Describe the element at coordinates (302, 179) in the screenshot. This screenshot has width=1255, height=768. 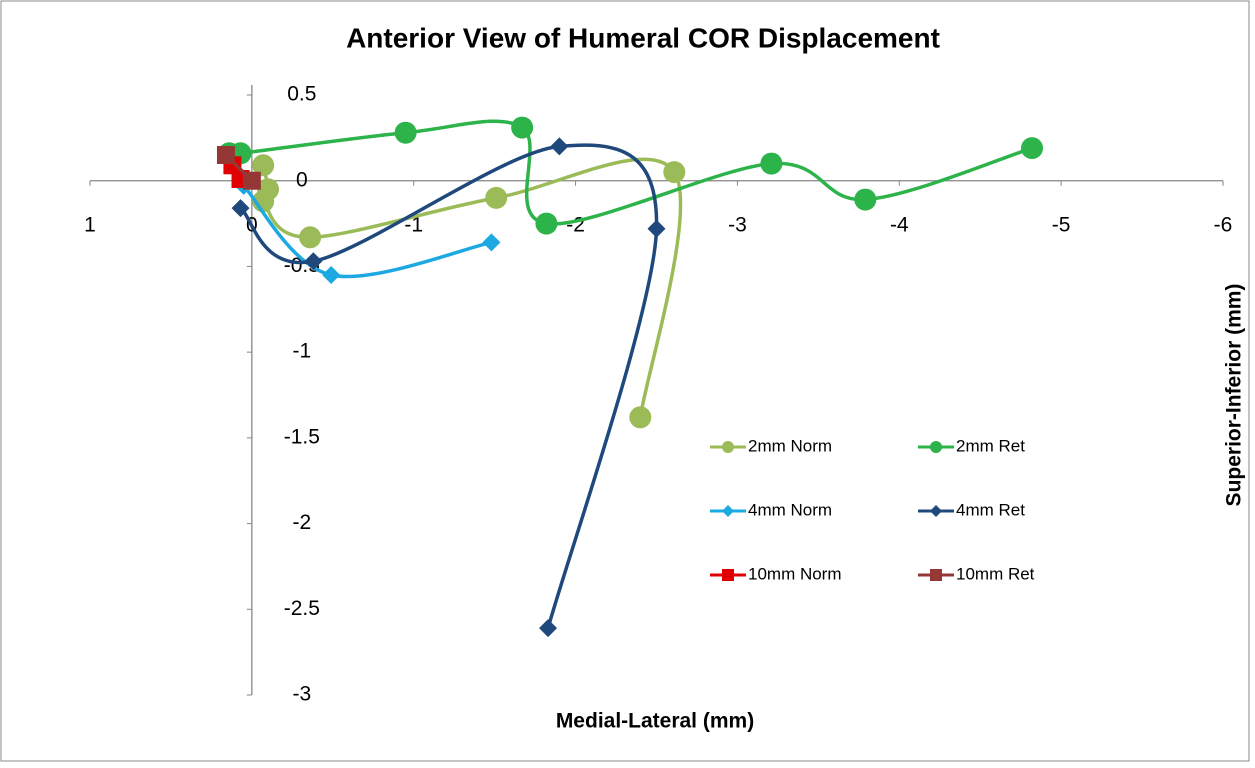
I see `y-tick-label: 0` at that location.